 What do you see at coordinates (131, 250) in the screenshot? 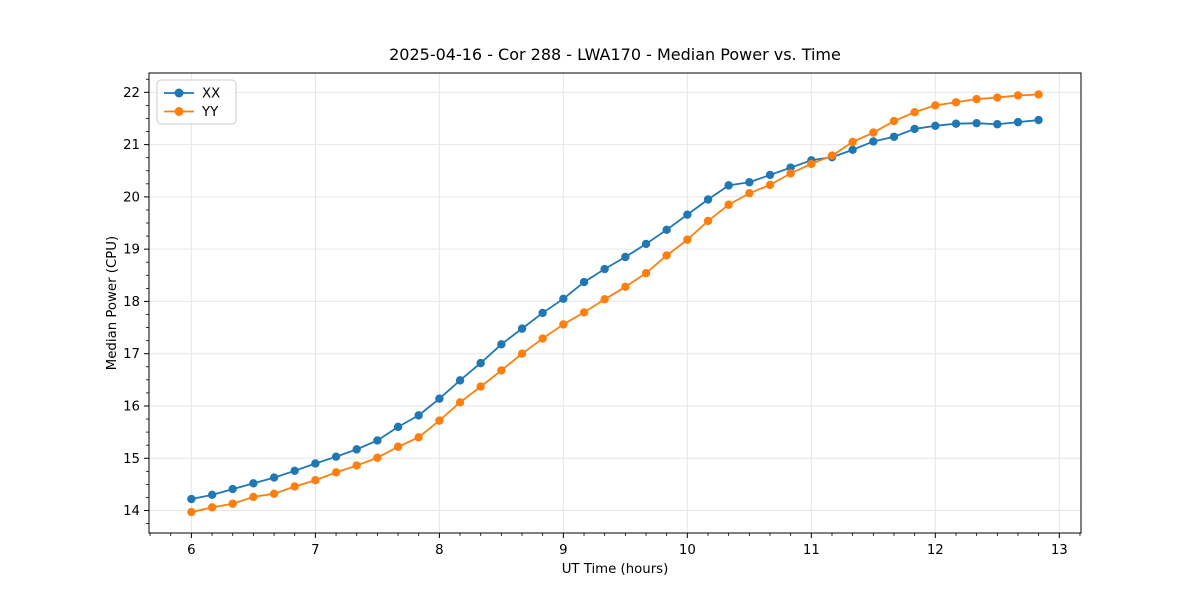
I see `y-tick-label: 19` at bounding box center [131, 250].